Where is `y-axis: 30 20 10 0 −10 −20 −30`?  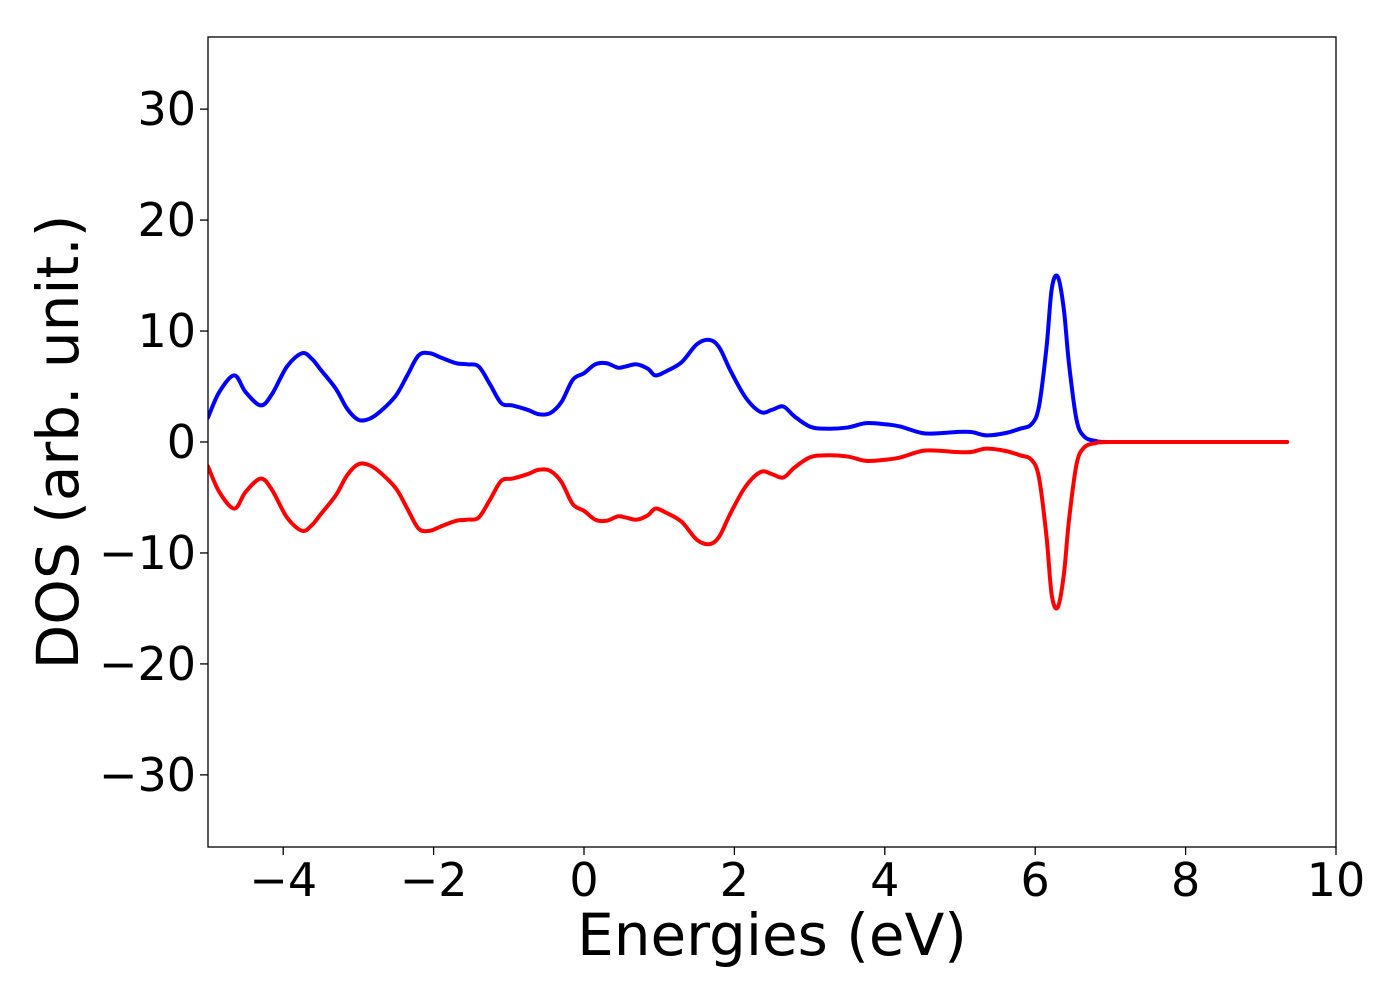
y-axis: 30 20 10 0 −10 −20 −30 is located at coordinates (153, 442).